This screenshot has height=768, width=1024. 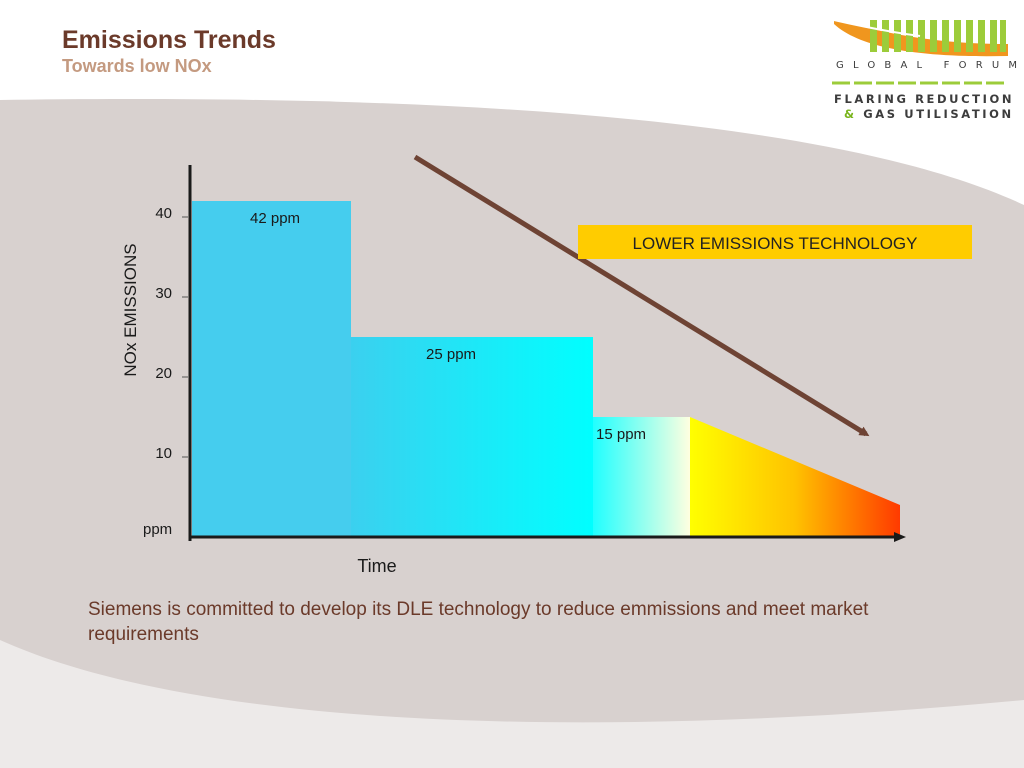 I want to click on step-label-3: 15 ppm, so click(x=621, y=434).